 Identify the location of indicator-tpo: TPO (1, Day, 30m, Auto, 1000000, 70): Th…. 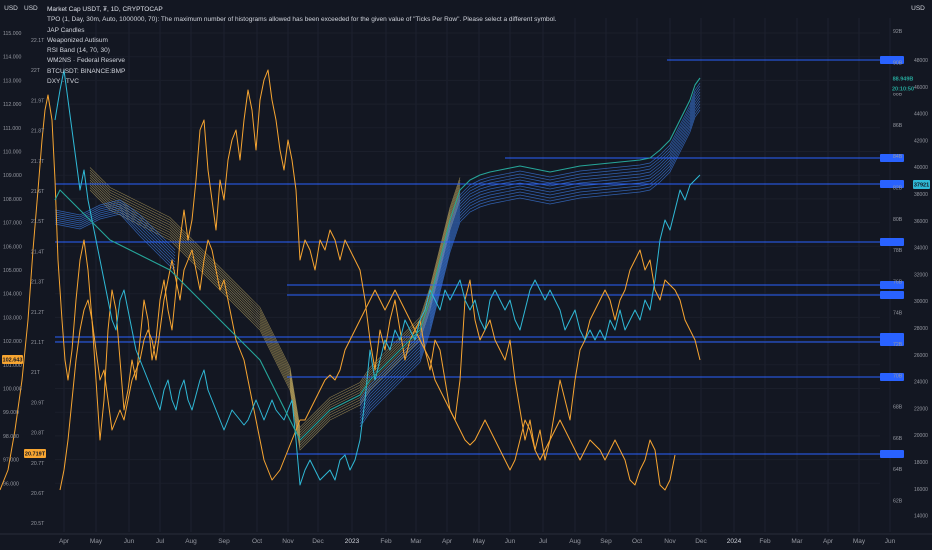
(302, 20).